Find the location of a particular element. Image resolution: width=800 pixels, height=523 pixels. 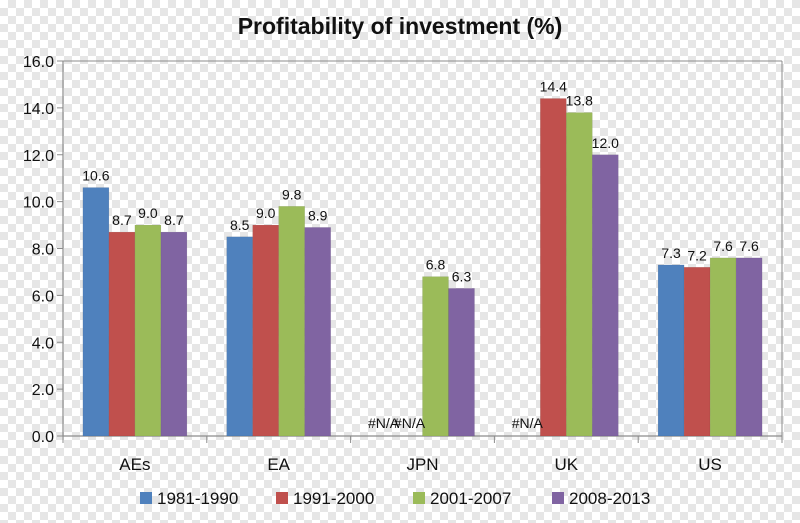

category-label: AEs is located at coordinates (134, 464).